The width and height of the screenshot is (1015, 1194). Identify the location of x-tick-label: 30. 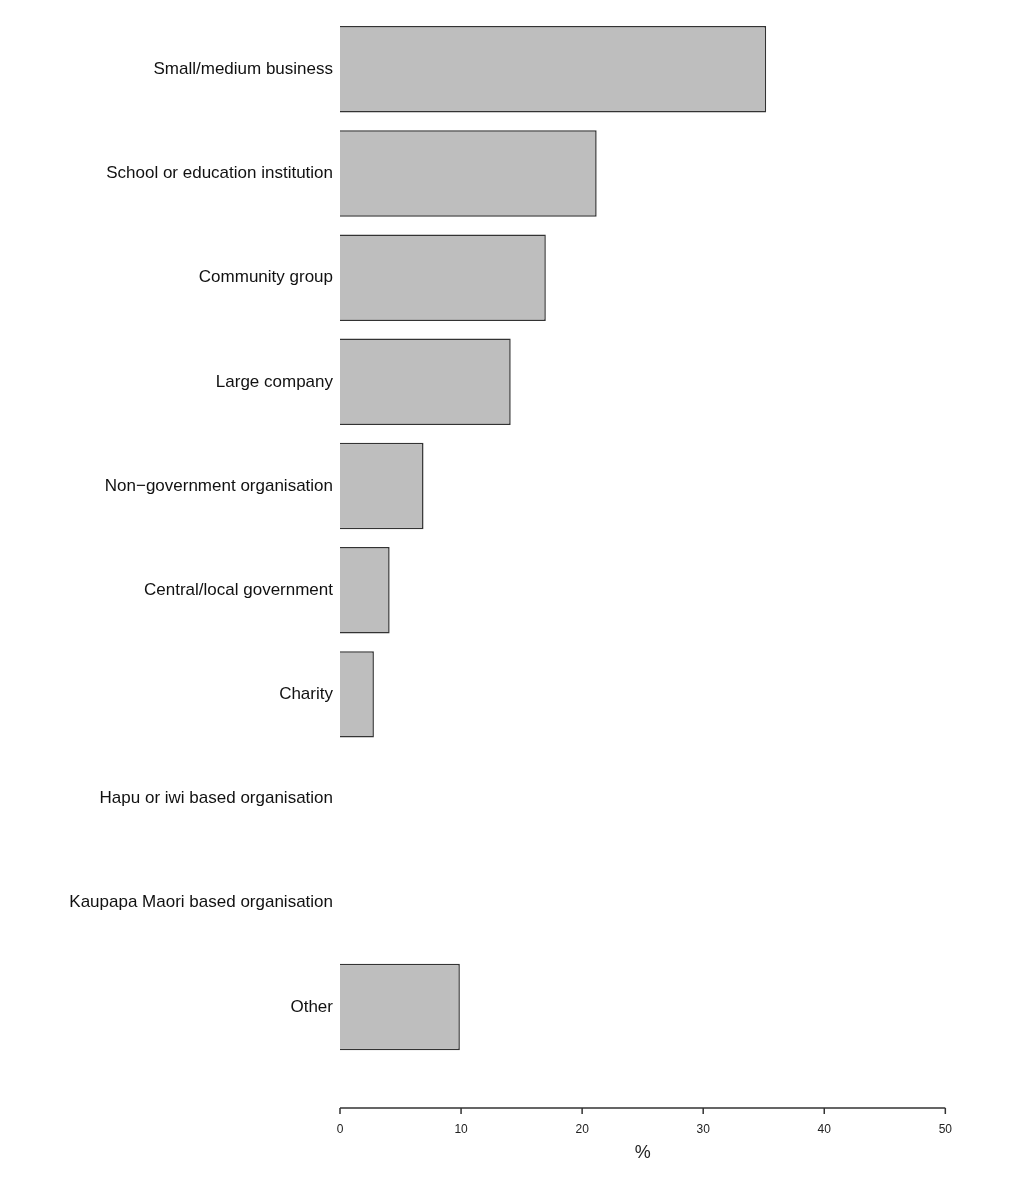
(703, 1128).